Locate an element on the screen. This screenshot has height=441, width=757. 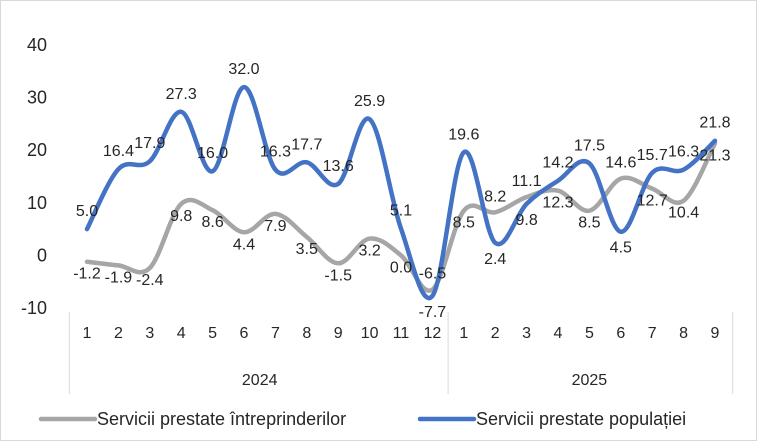
data-label-population: 25.9 is located at coordinates (369, 101).